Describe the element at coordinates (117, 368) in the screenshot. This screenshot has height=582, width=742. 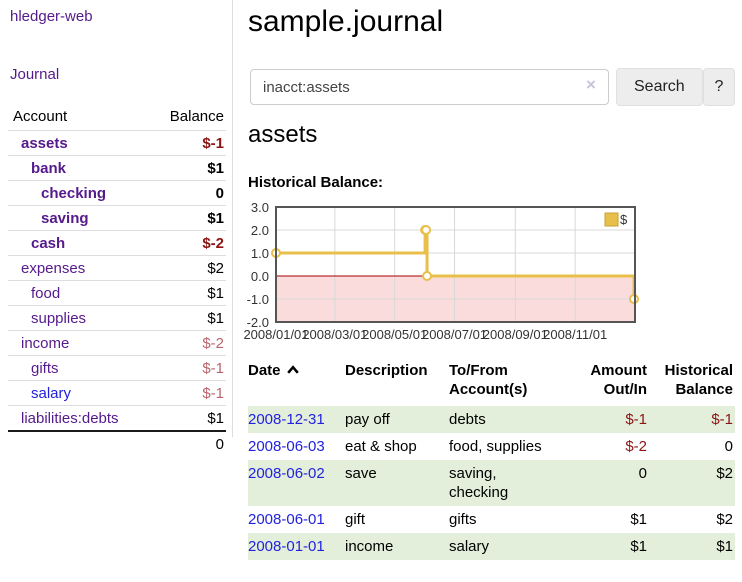
I see `account-row: gifts $-1` at that location.